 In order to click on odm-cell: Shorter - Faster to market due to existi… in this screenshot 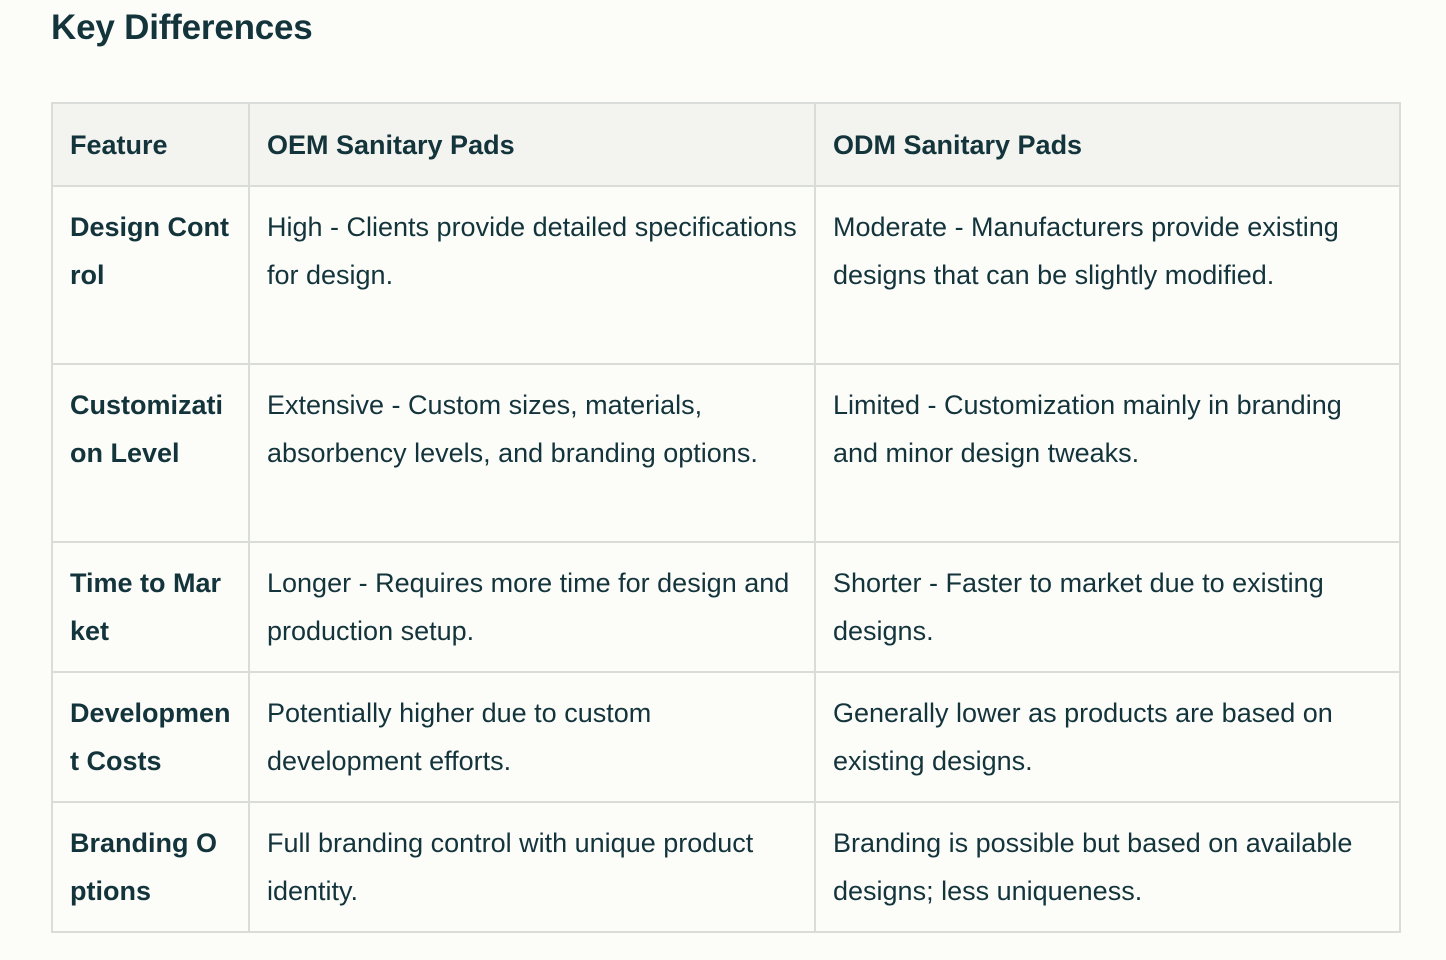, I will do `click(1107, 607)`.